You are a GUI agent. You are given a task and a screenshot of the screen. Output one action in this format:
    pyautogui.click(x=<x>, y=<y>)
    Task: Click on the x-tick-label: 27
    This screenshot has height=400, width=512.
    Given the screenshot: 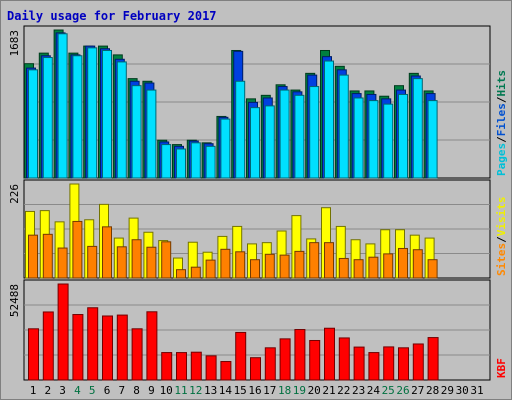 What is the action you would take?
    pyautogui.click(x=417, y=390)
    